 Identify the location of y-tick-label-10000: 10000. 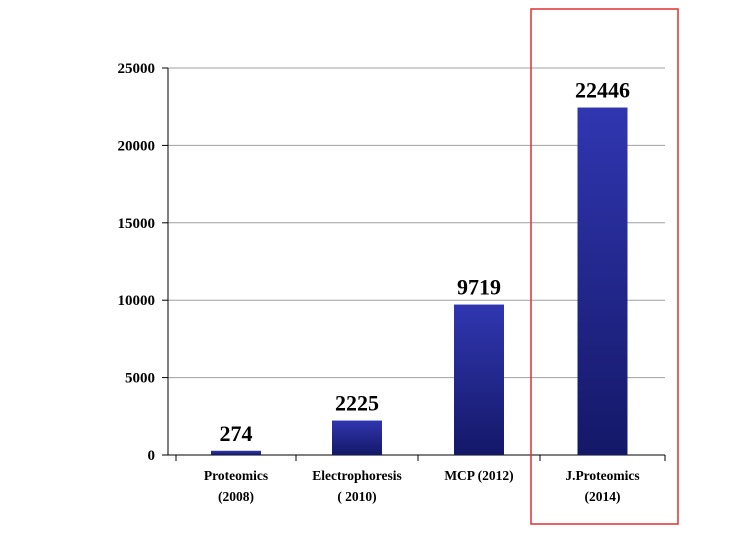
(137, 301).